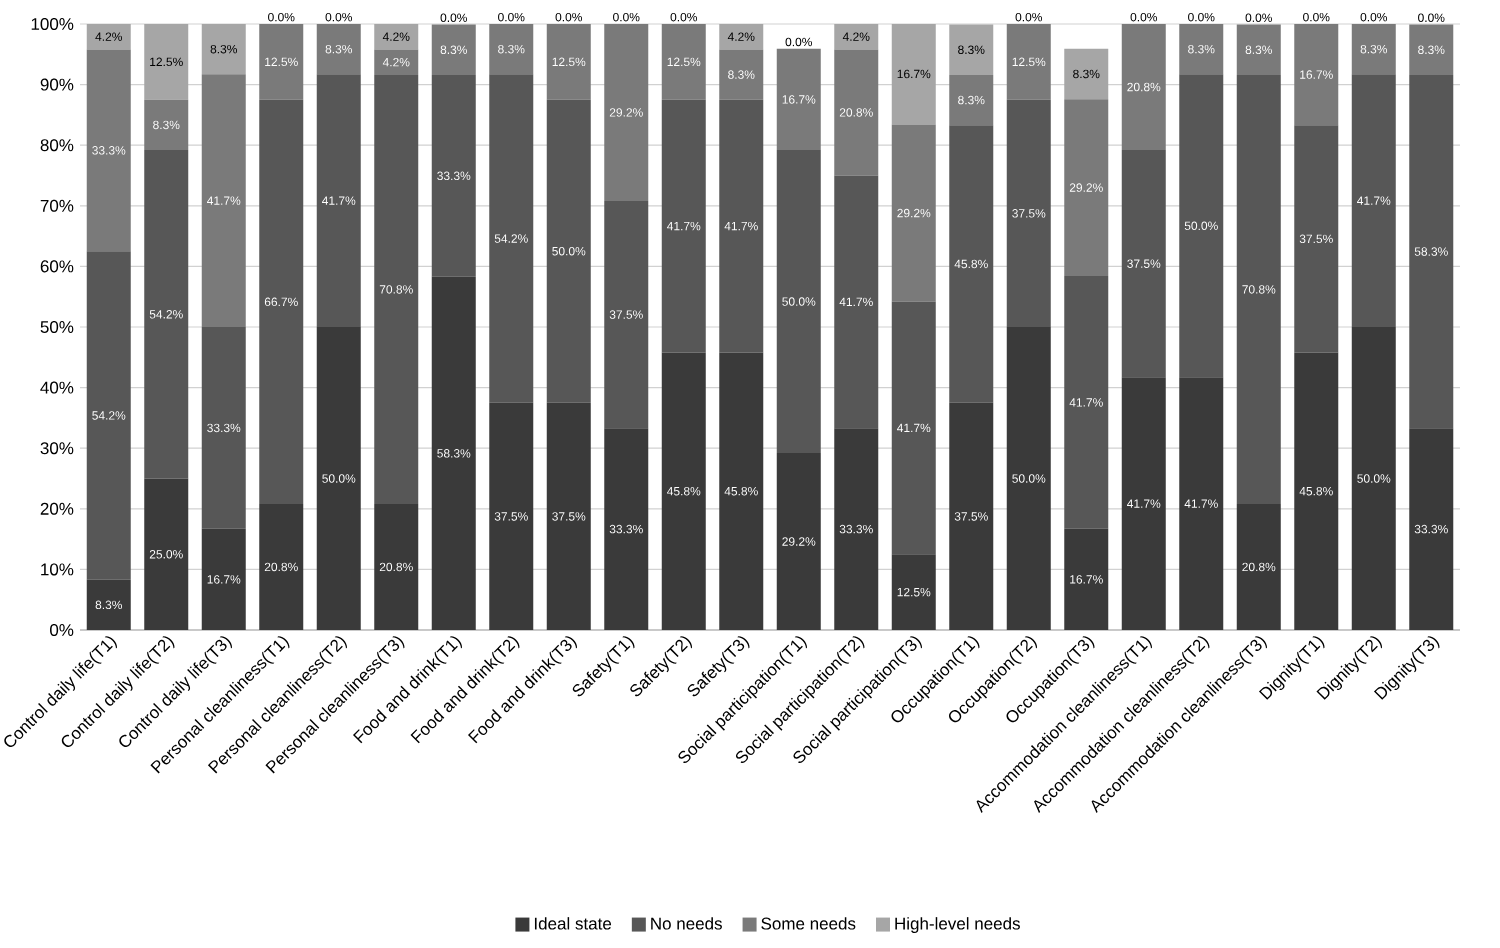  Describe the element at coordinates (957, 925) in the screenshot. I see `legend-label: High-level needs` at that location.